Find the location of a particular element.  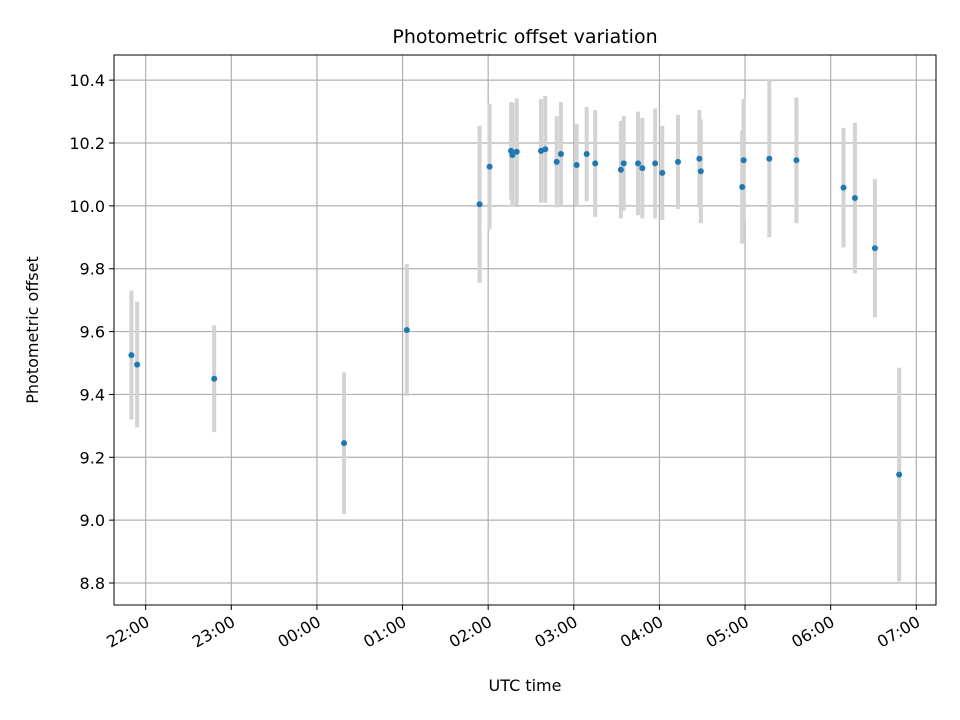

y-tick-label: 10.0 is located at coordinates (87, 206).